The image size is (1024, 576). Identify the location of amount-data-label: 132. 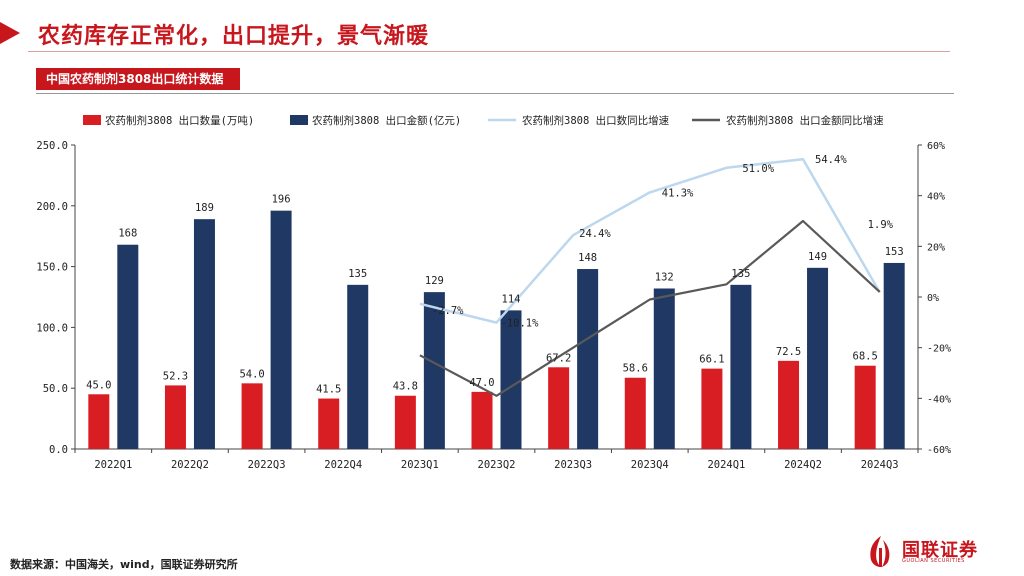
(664, 277).